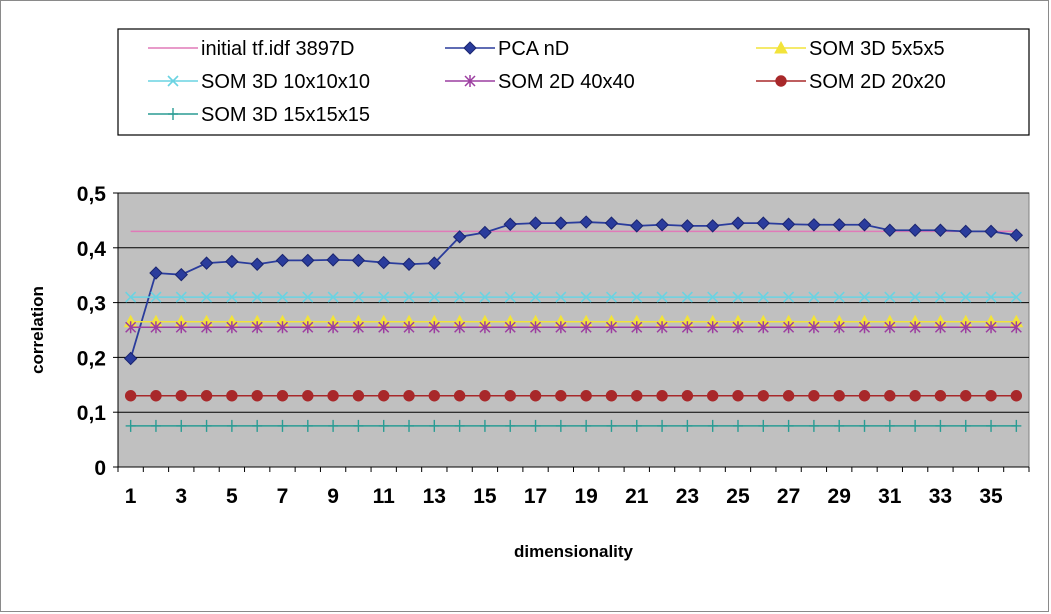 The height and width of the screenshot is (614, 1051). Describe the element at coordinates (535, 496) in the screenshot. I see `x-tick-label: 17` at that location.